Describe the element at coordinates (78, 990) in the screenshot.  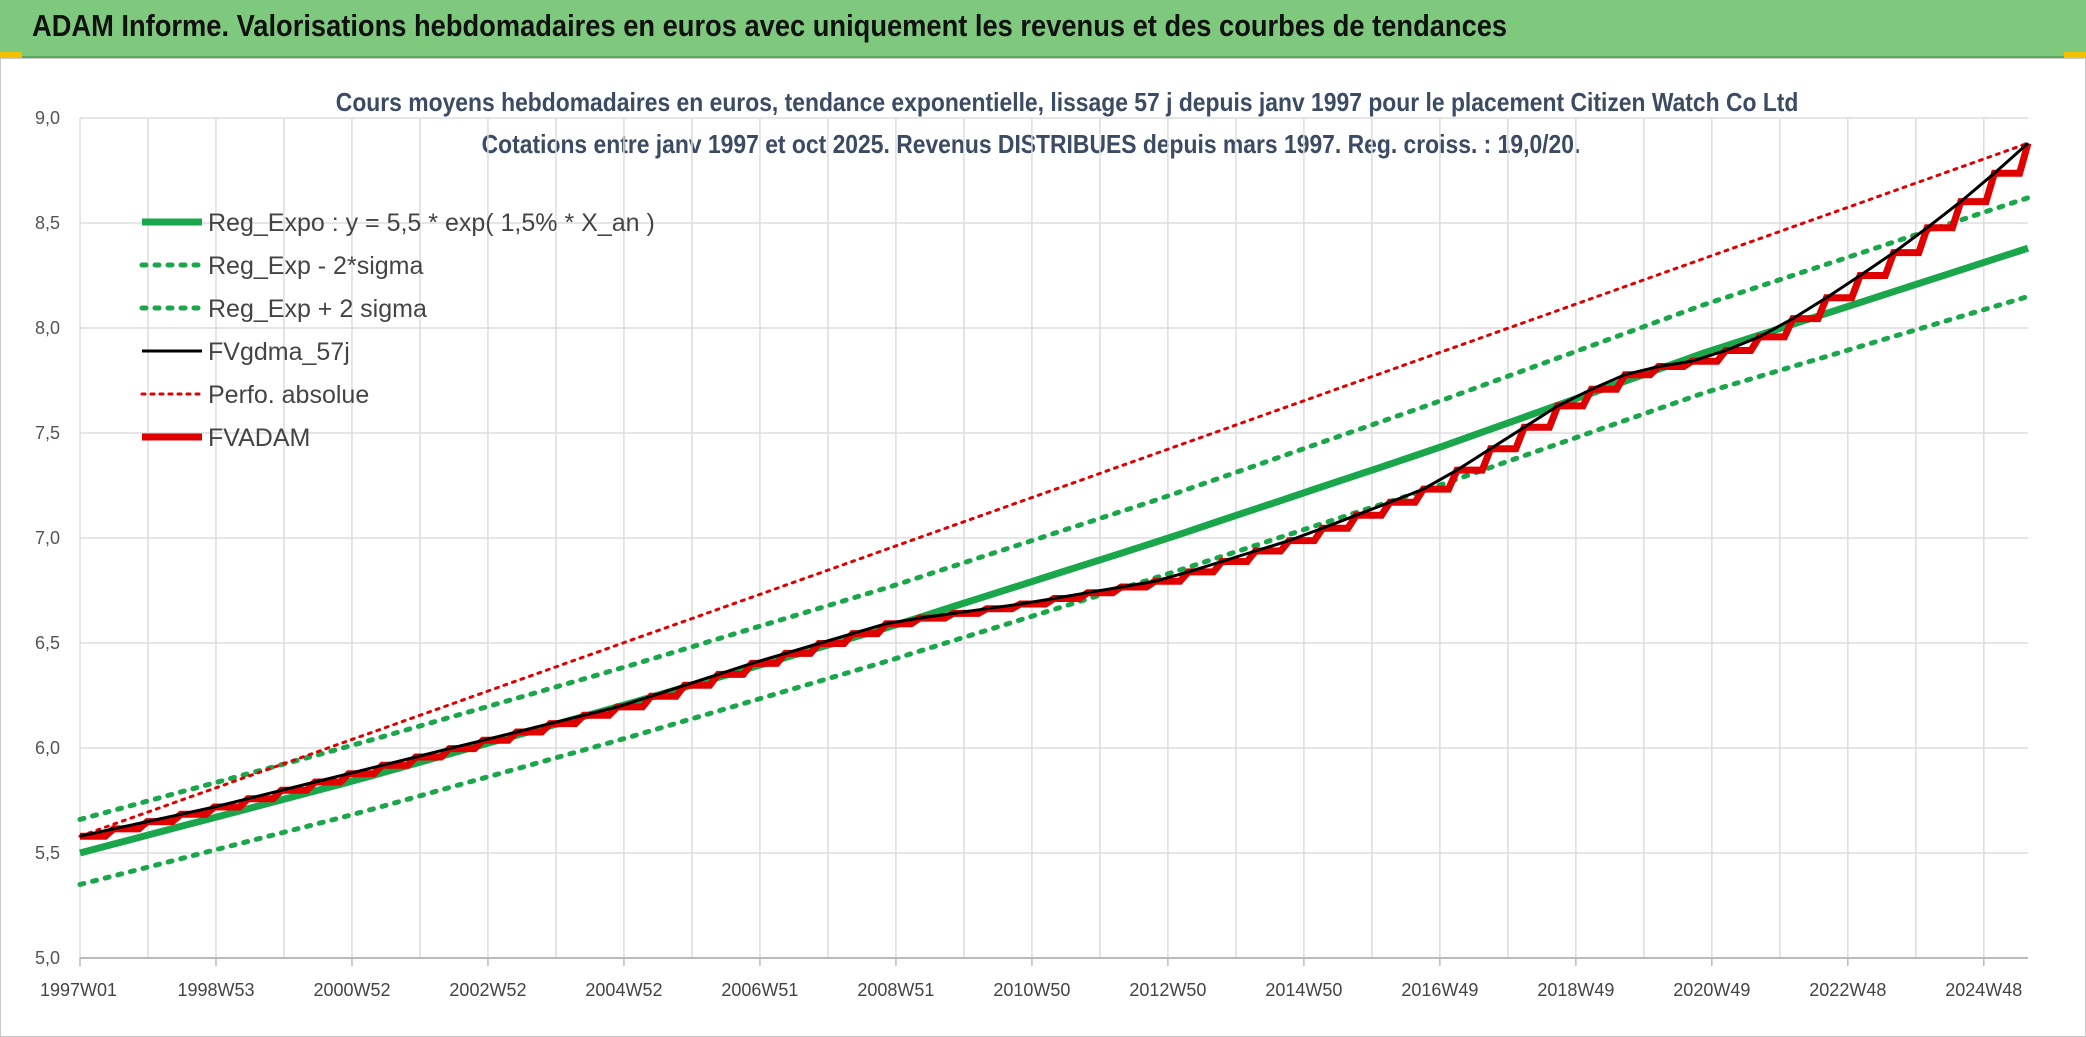
I see `x-tick-label: 1997W01` at that location.